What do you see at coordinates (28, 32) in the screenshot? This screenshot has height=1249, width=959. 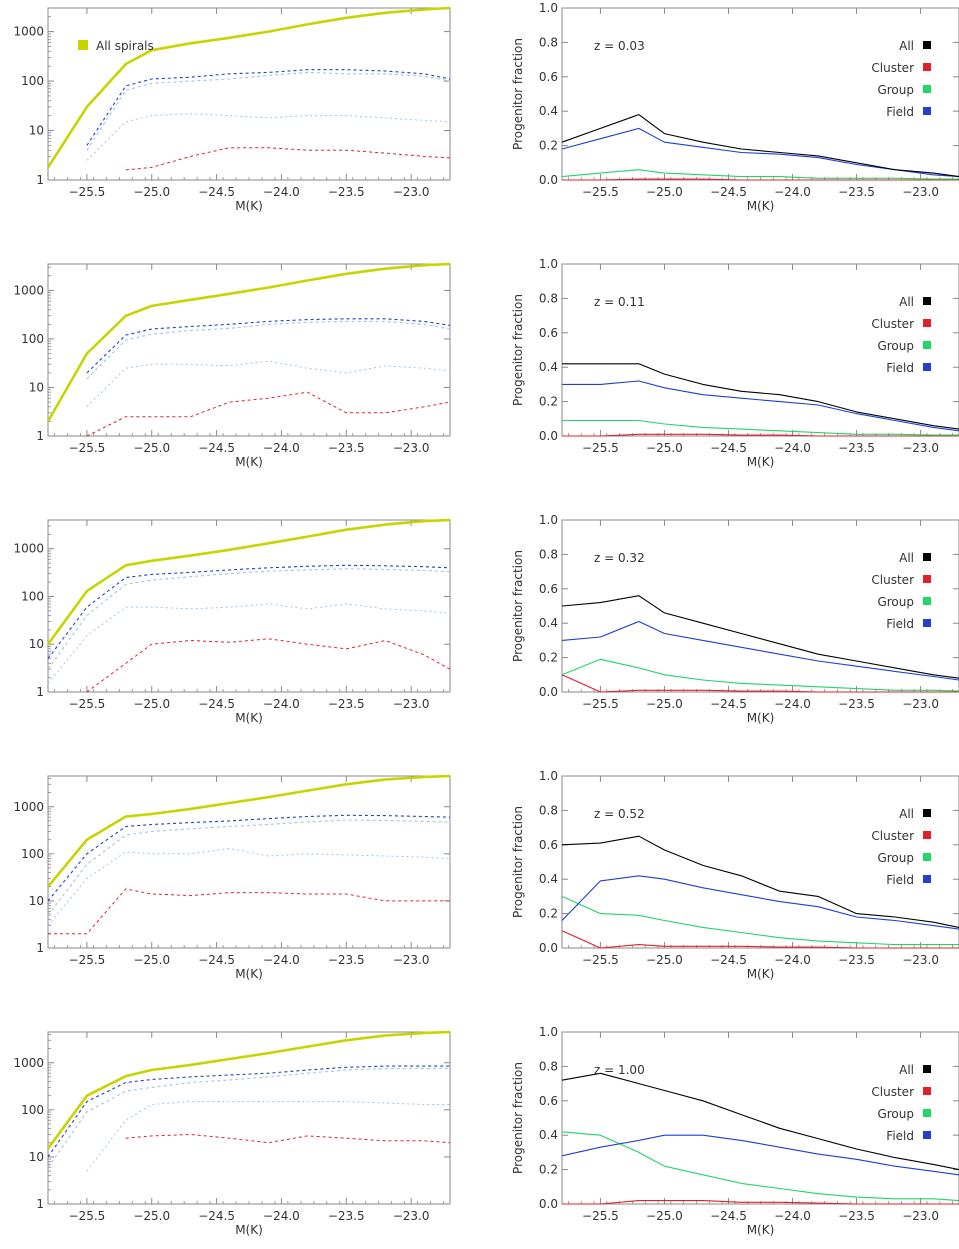 I see `panel-counts-1-ytick-label: 1000` at bounding box center [28, 32].